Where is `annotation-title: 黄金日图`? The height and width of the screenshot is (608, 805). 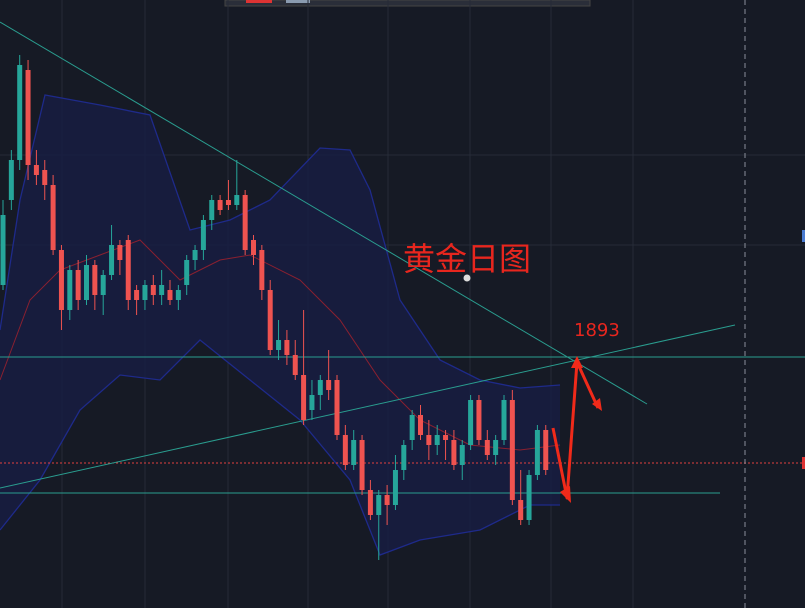 annotation-title: 黄金日图 is located at coordinates (467, 259).